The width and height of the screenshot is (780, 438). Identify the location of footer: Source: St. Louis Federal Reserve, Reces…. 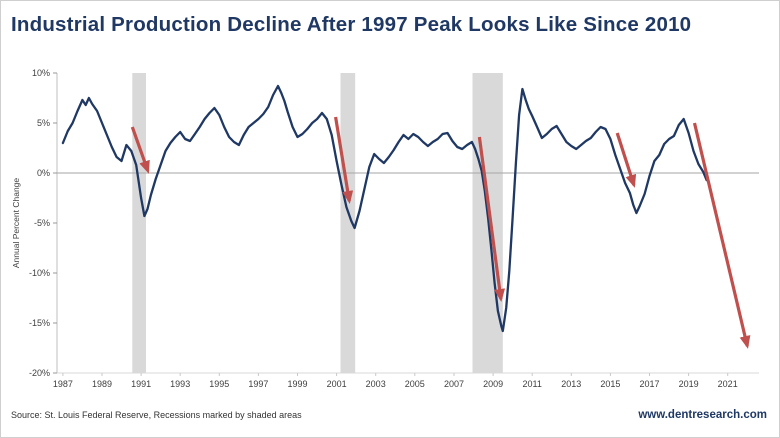
(390, 415).